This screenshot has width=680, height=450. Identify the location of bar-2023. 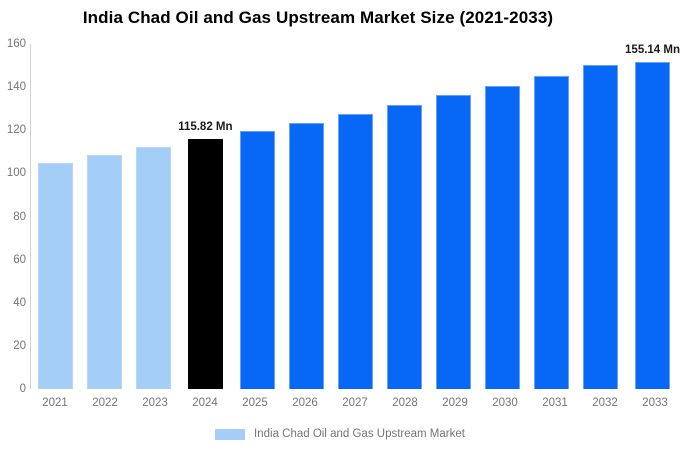
(154, 268).